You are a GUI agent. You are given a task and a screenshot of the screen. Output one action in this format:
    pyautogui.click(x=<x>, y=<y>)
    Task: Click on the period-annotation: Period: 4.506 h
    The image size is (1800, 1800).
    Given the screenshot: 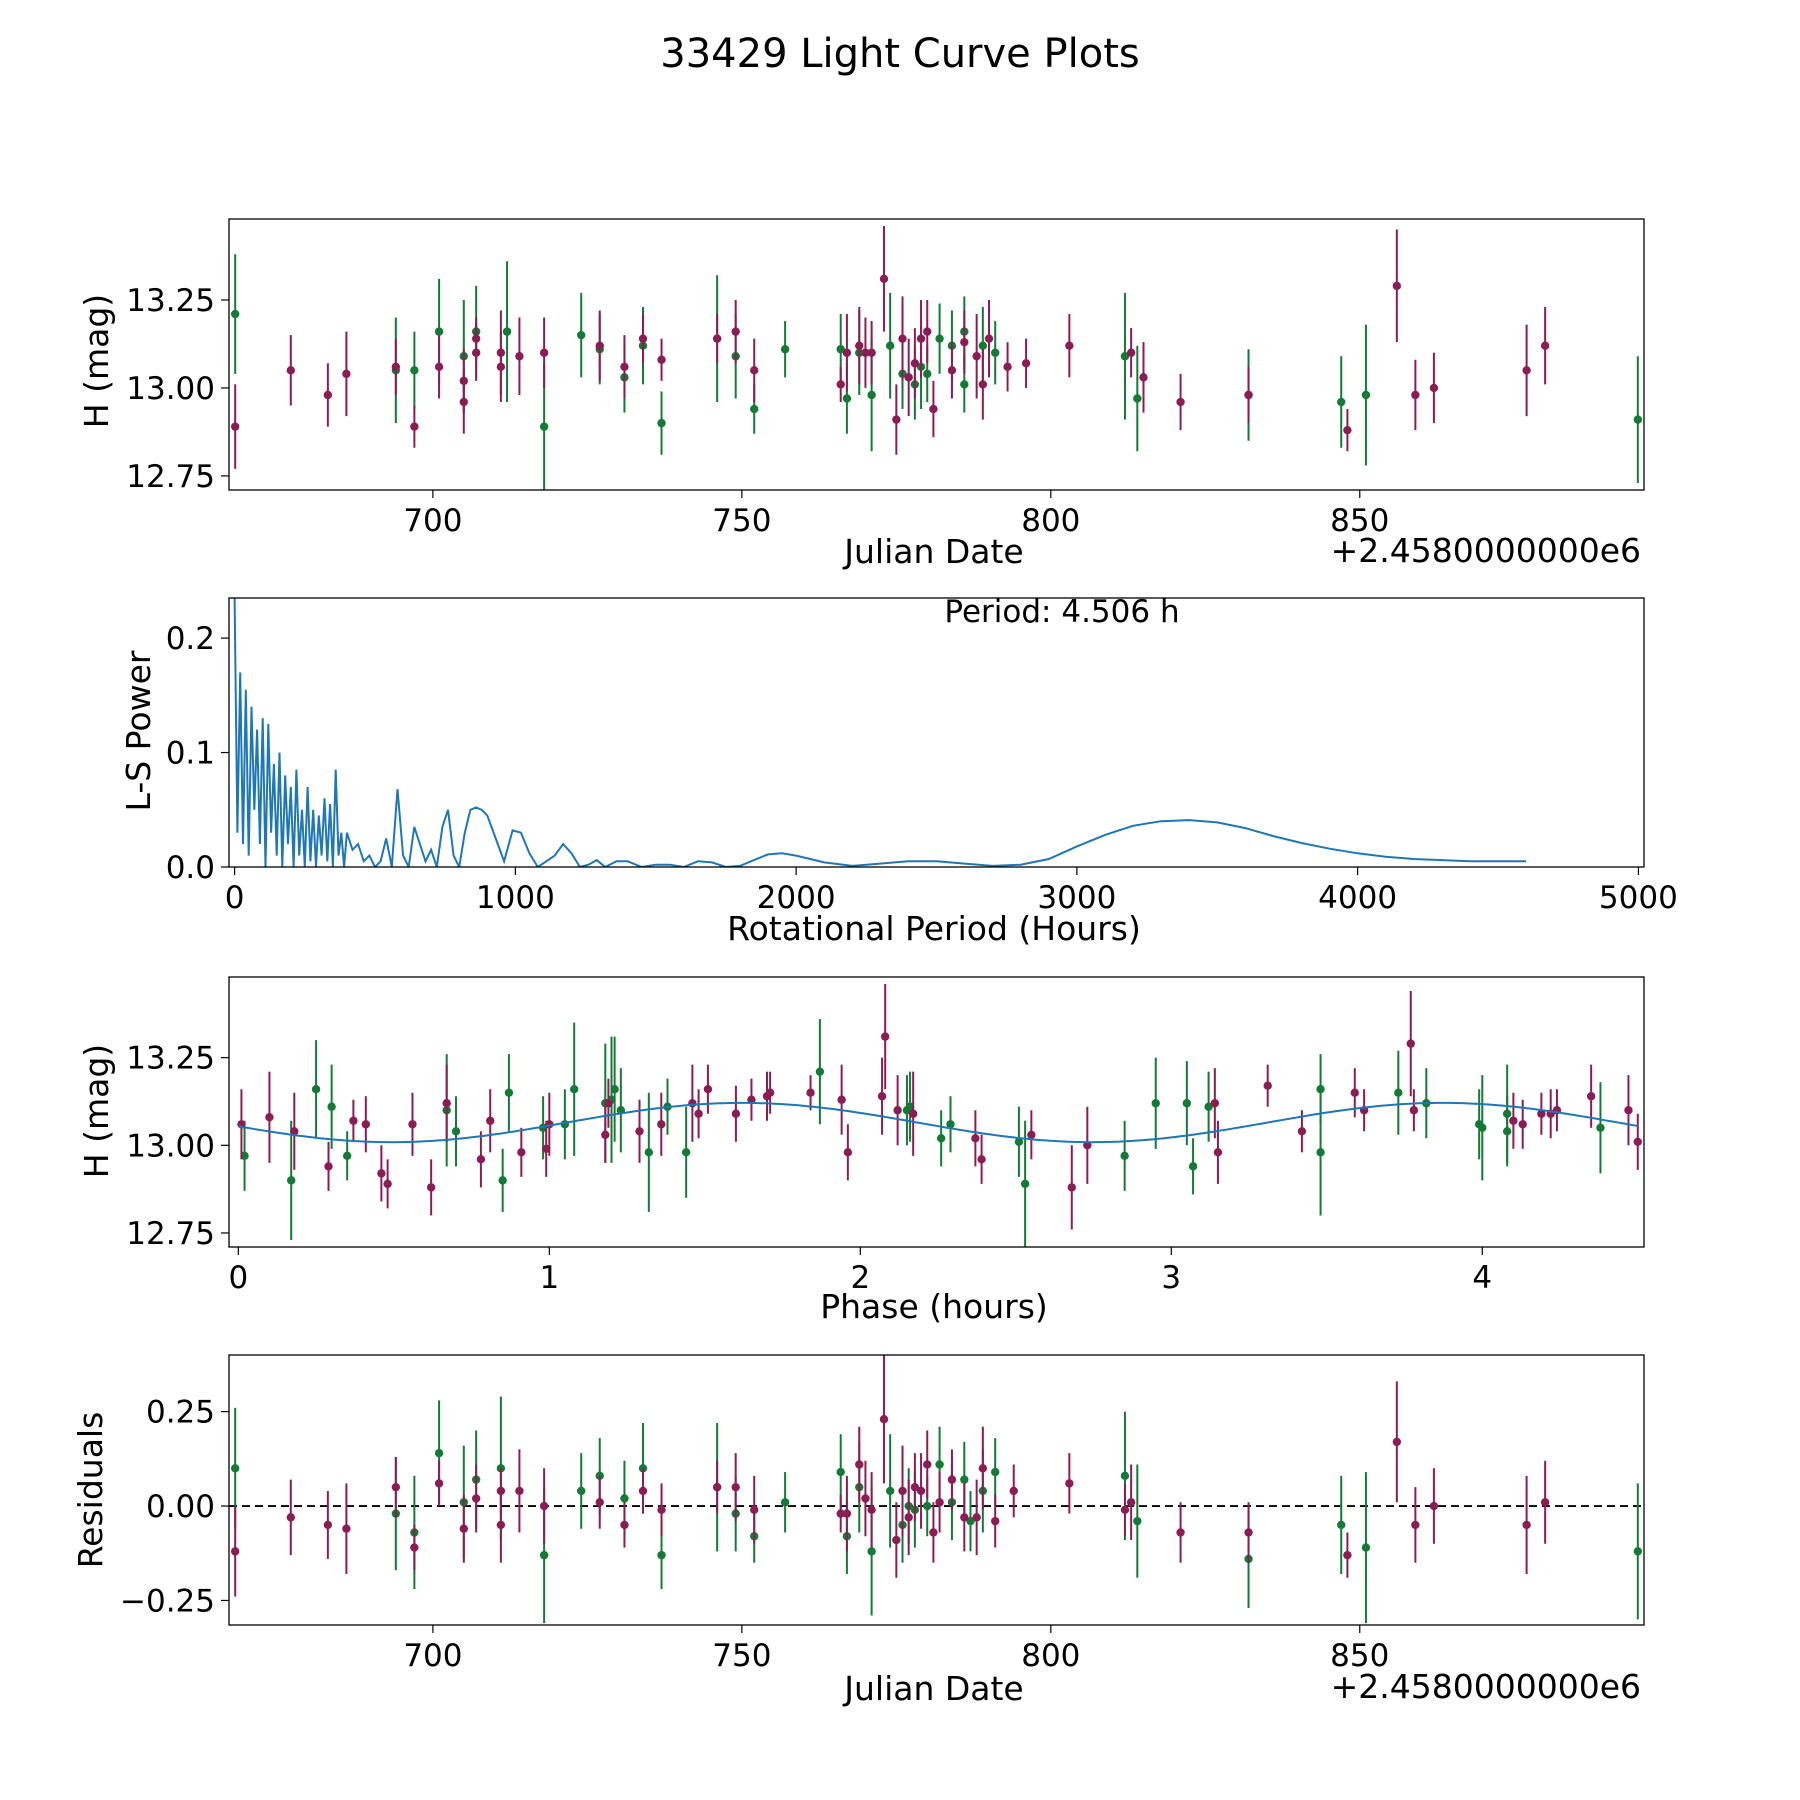 What is the action you would take?
    pyautogui.click(x=1061, y=612)
    